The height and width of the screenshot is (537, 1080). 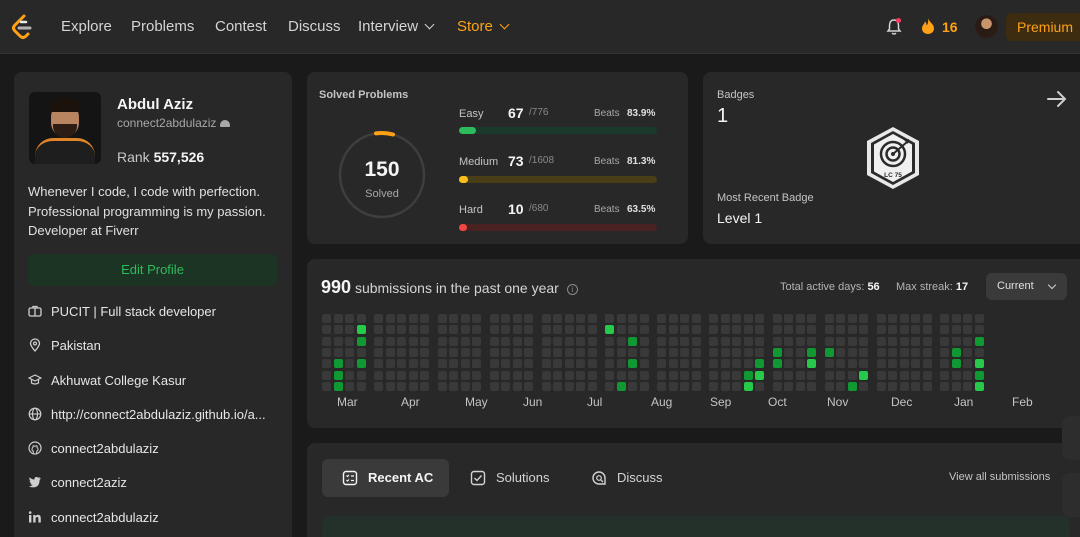 What do you see at coordinates (86, 26) in the screenshot?
I see `nav-explore: Explore` at bounding box center [86, 26].